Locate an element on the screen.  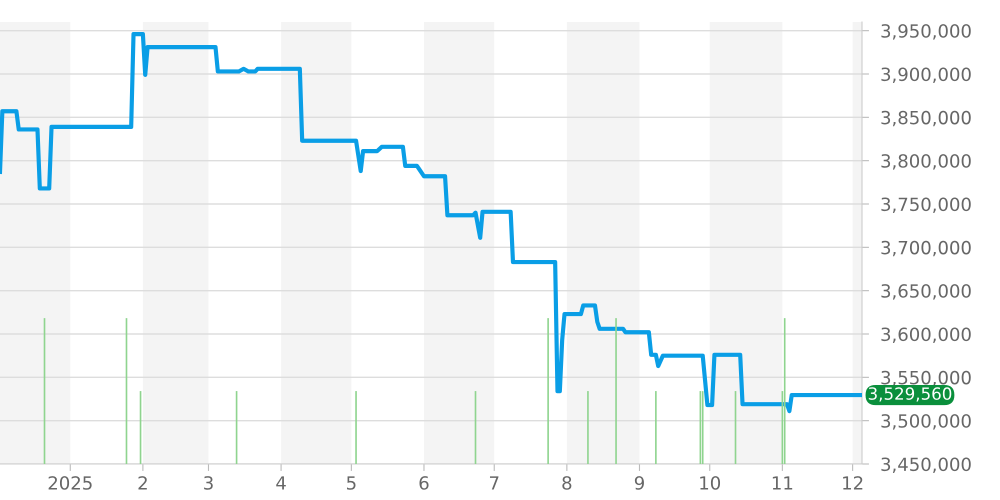
y-tick-label: 3,550,000 is located at coordinates (926, 378).